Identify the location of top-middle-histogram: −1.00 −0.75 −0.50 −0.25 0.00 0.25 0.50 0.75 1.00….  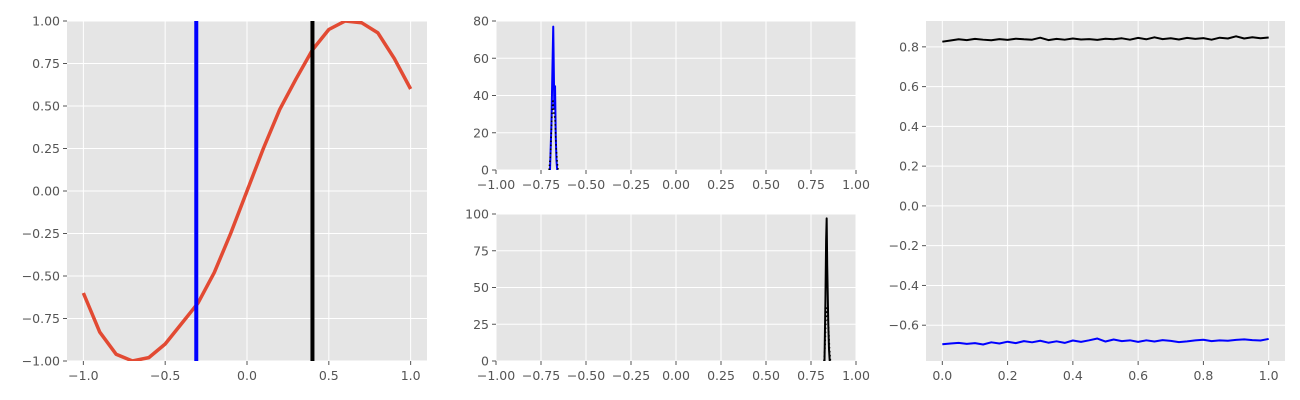
(671, 103).